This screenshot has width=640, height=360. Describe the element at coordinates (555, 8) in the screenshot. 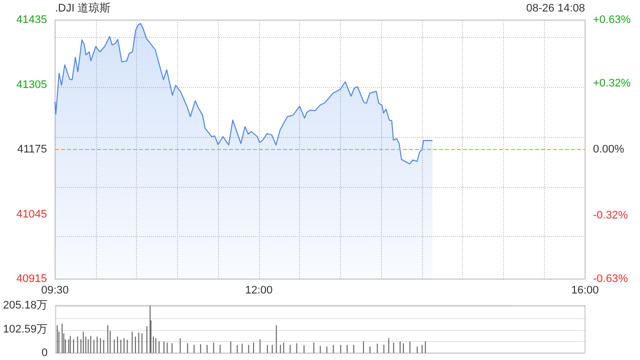

I see `text: 08-26 14:08` at that location.